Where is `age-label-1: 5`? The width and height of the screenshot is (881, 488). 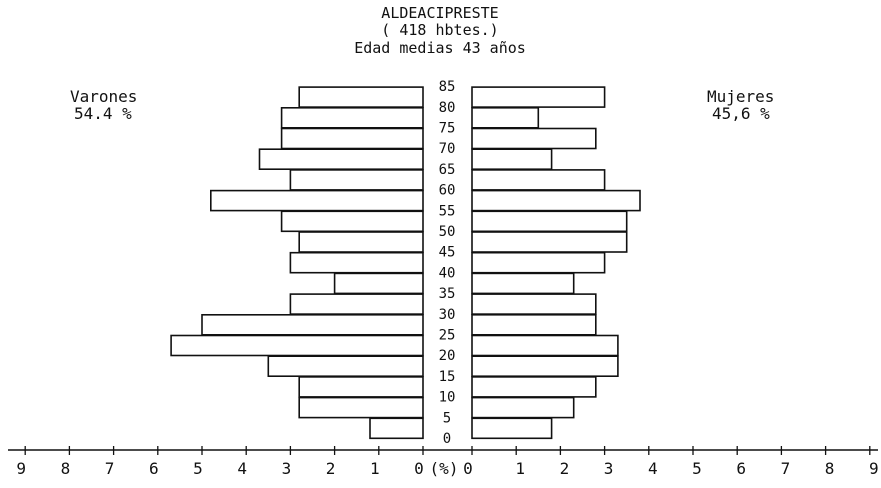
age-label-1: 5 is located at coordinates (447, 418).